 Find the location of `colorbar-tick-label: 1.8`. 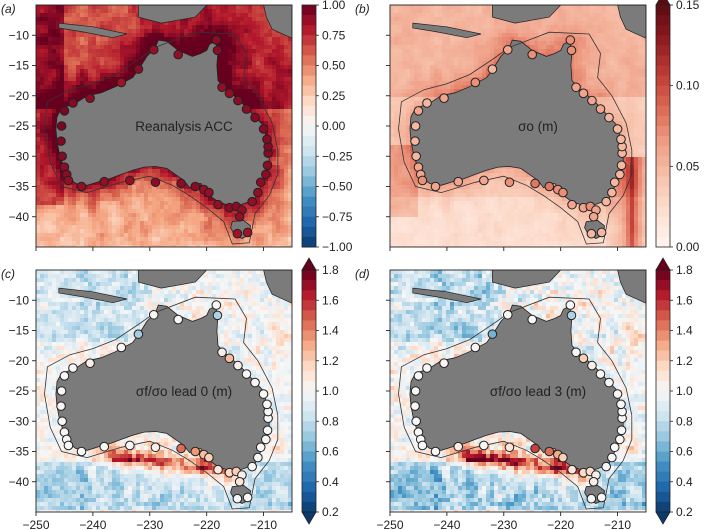

colorbar-tick-label: 1.8 is located at coordinates (684, 270).